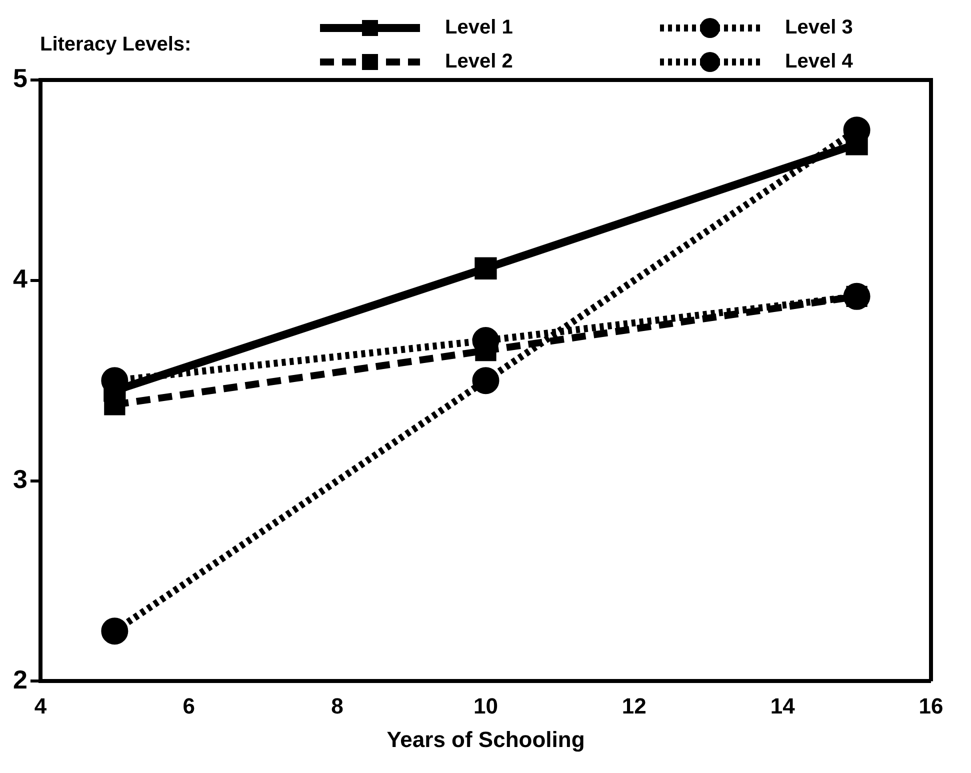 Image resolution: width=971 pixels, height=773 pixels. I want to click on y-tick-label: 2, so click(20, 679).